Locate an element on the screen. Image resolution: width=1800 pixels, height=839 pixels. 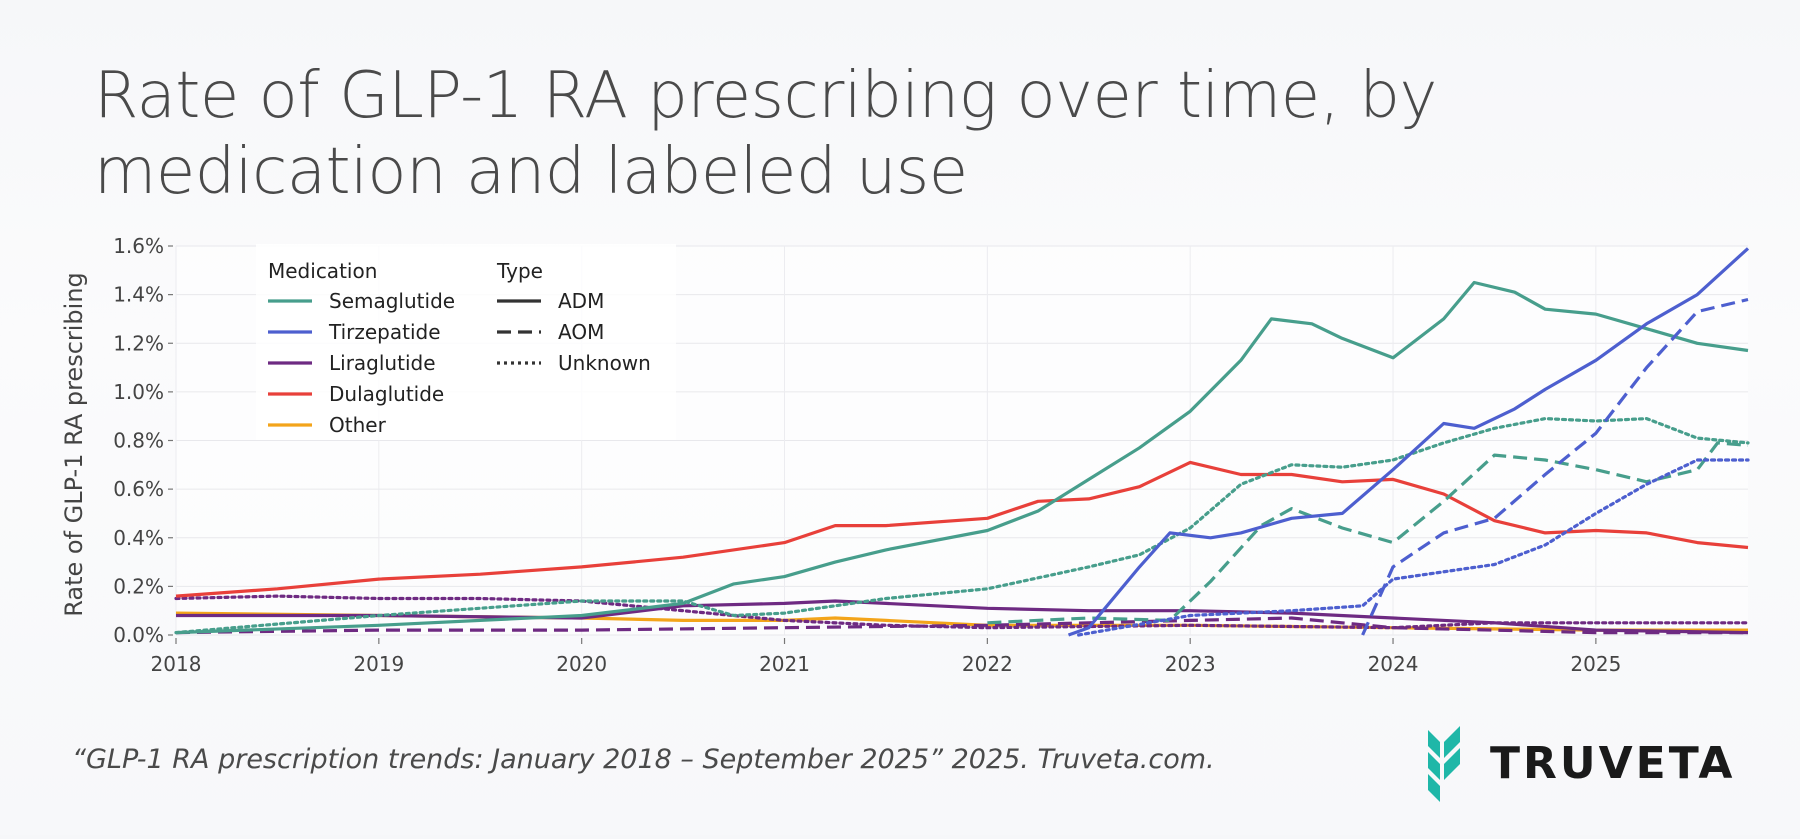
y-tick-label: 0.6% is located at coordinates (138, 489).